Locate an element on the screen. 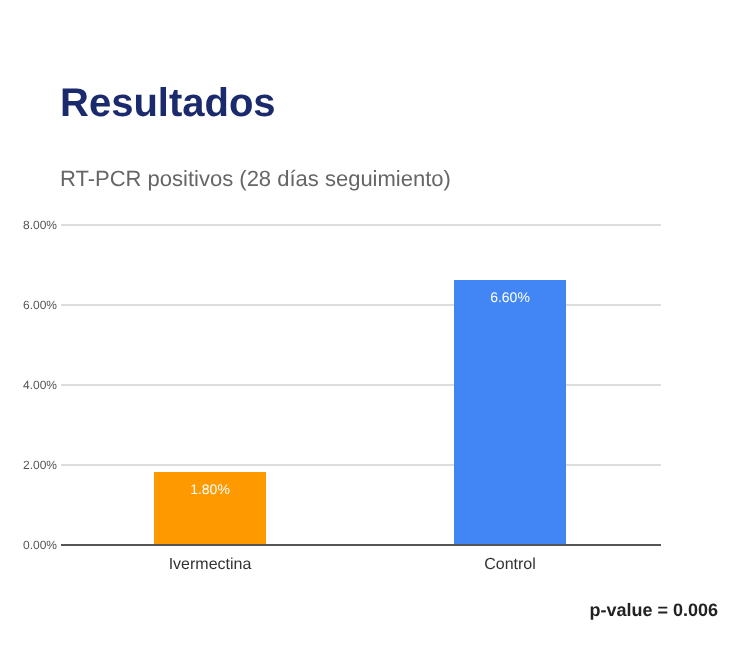 The width and height of the screenshot is (730, 660). text: p-value = 0.006 is located at coordinates (653, 610).